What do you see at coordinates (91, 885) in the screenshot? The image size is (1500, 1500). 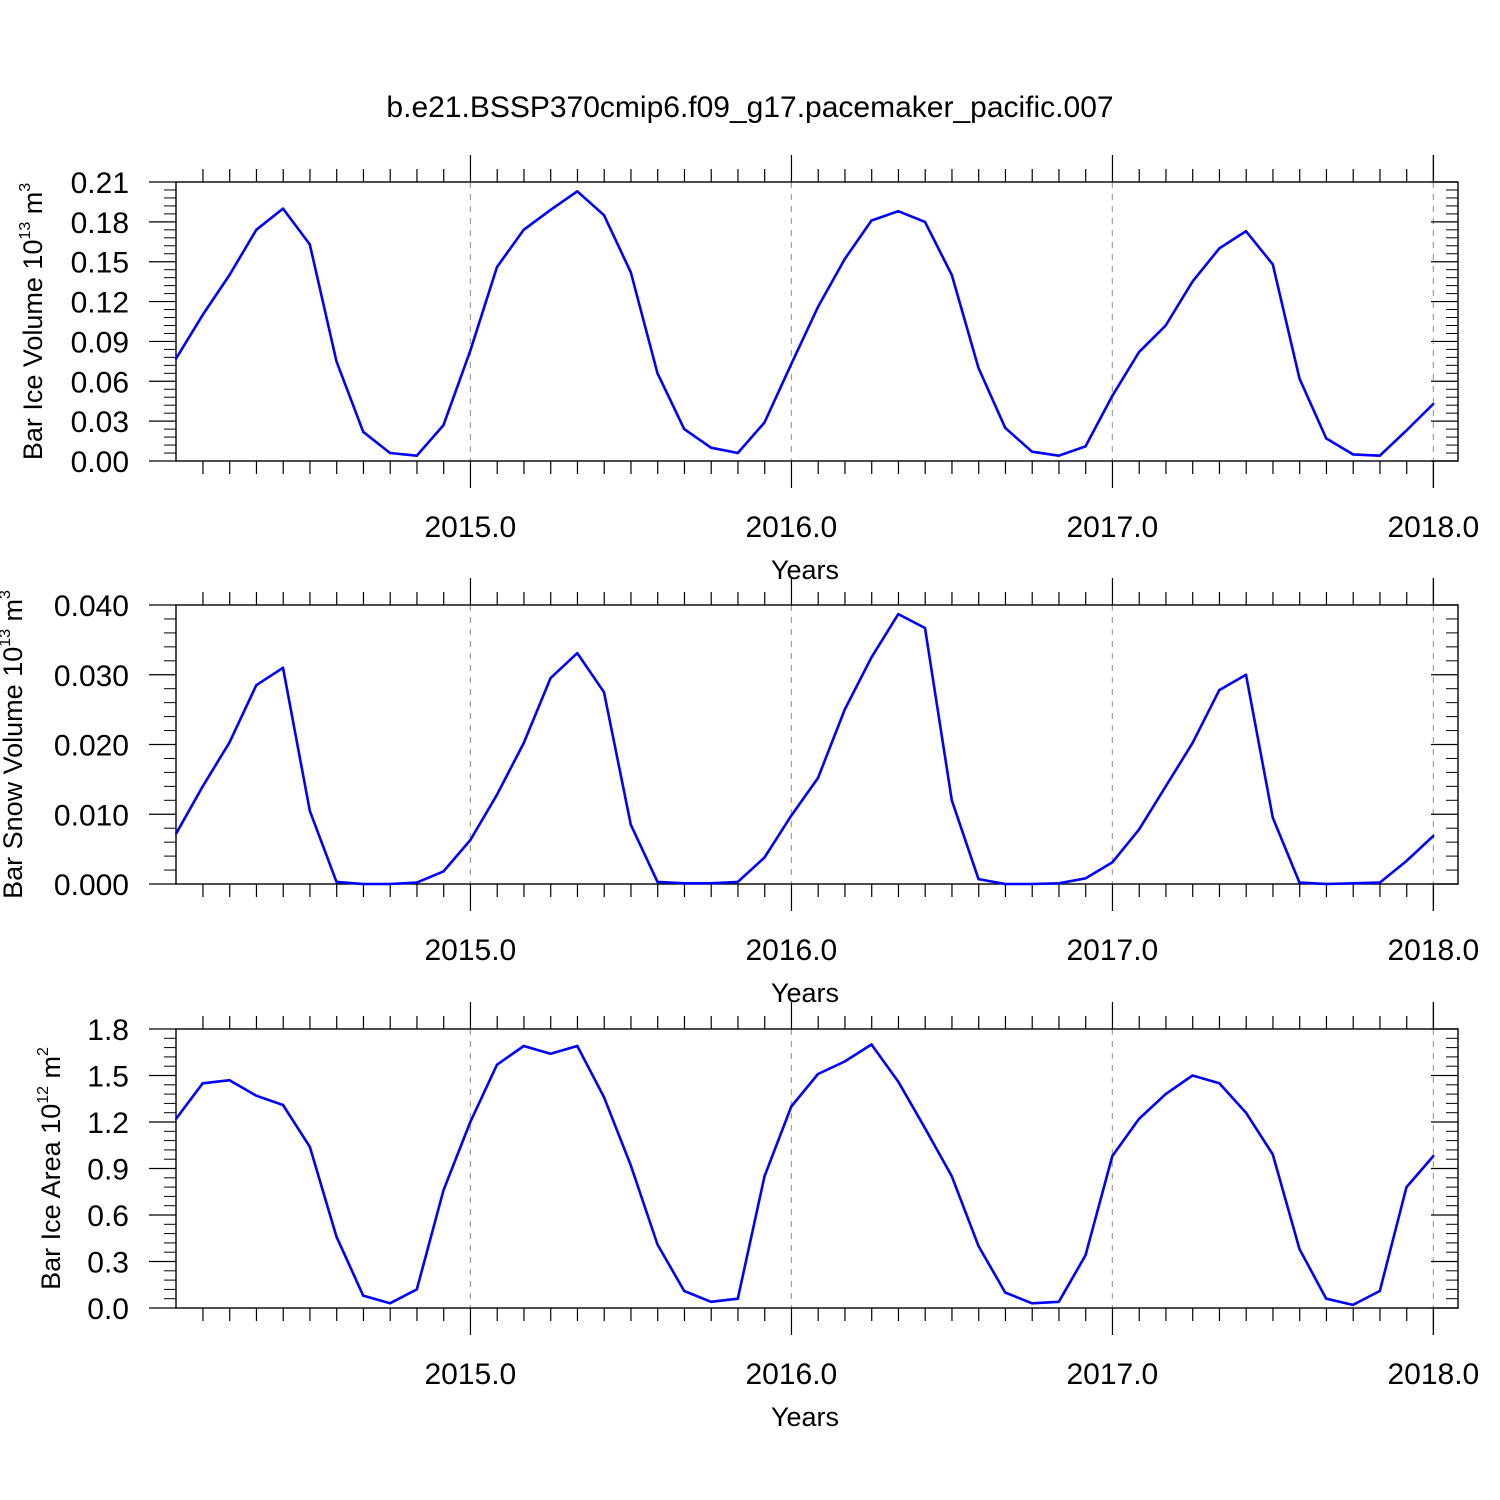 I see `y-tick-label: 0.000` at bounding box center [91, 885].